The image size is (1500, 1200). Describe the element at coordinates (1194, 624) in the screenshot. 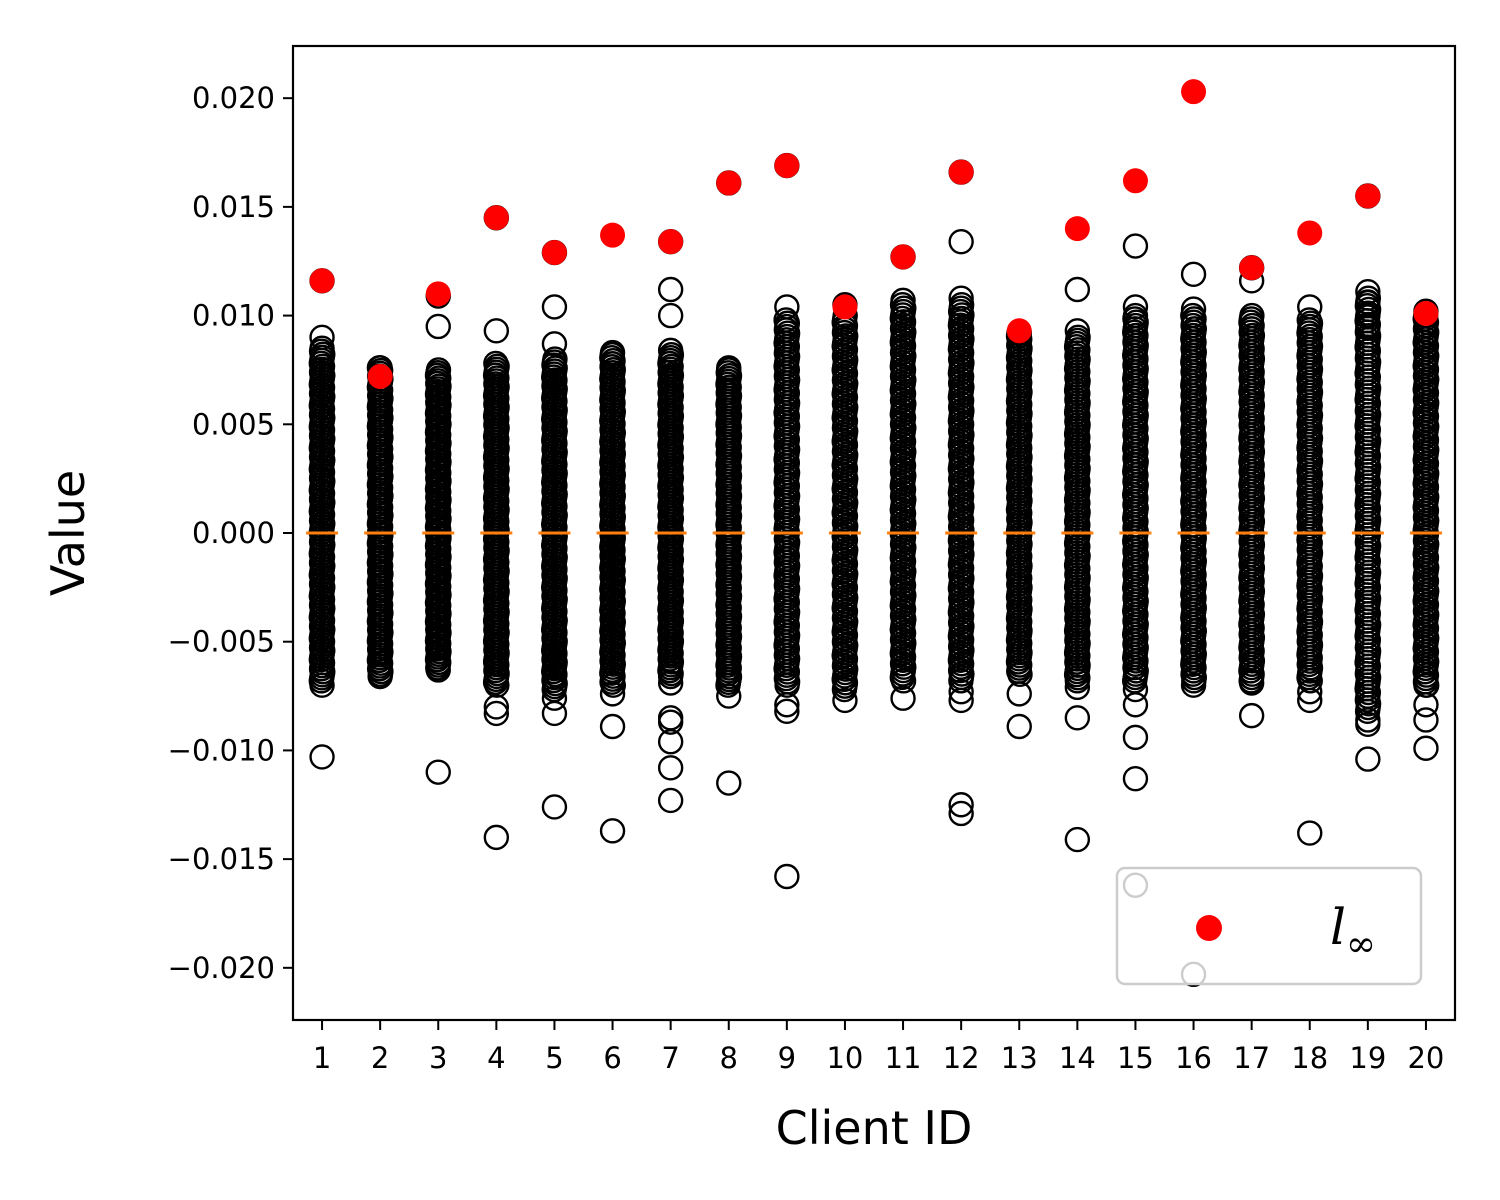

I see `client-16-points` at that location.